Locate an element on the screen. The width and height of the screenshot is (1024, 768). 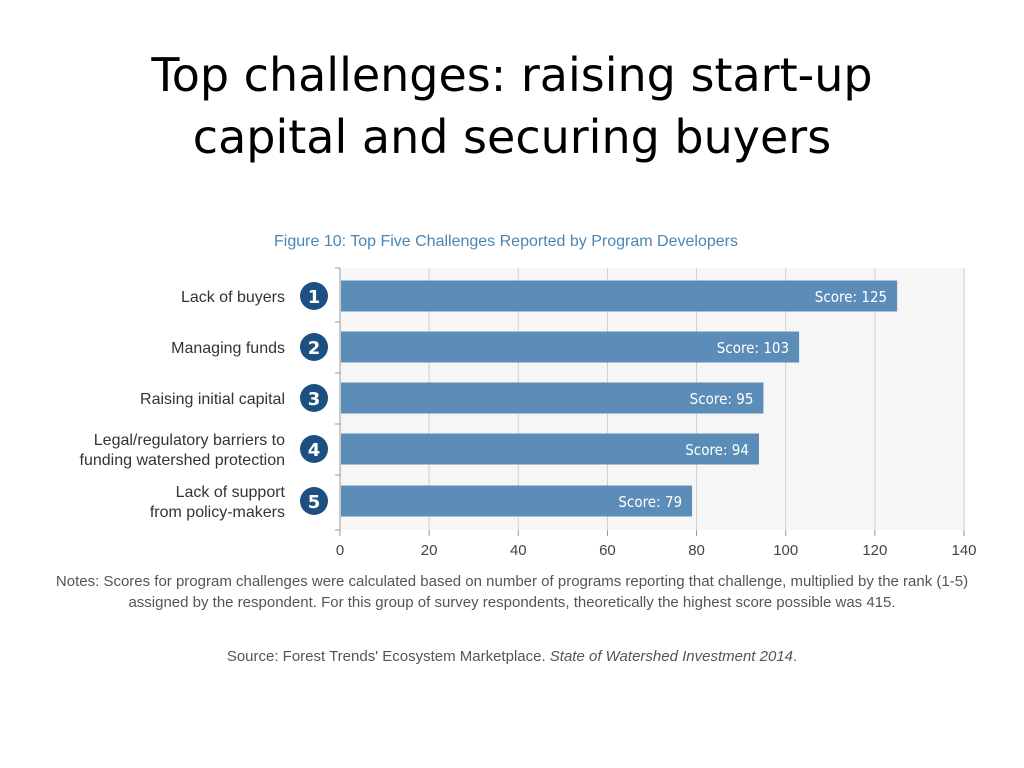
rank-number: 4 is located at coordinates (314, 450).